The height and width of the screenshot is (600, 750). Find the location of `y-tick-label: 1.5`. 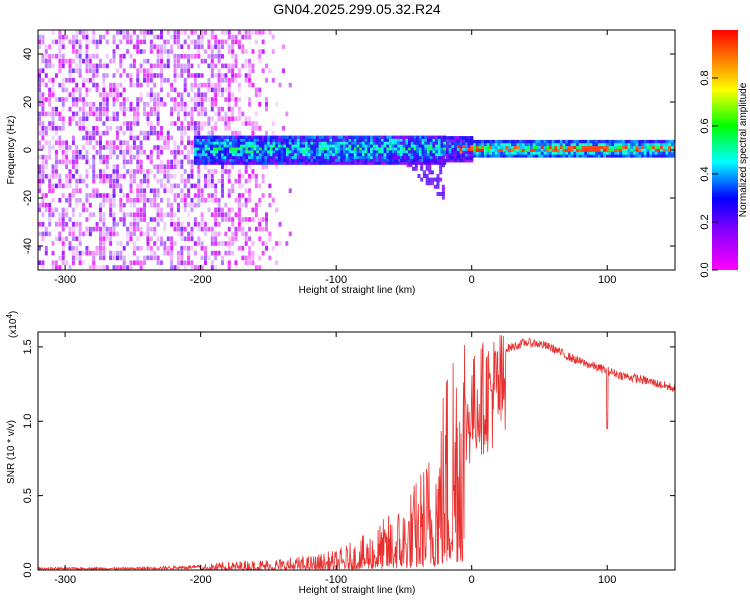

y-tick-label: 1.5 is located at coordinates (28, 346).